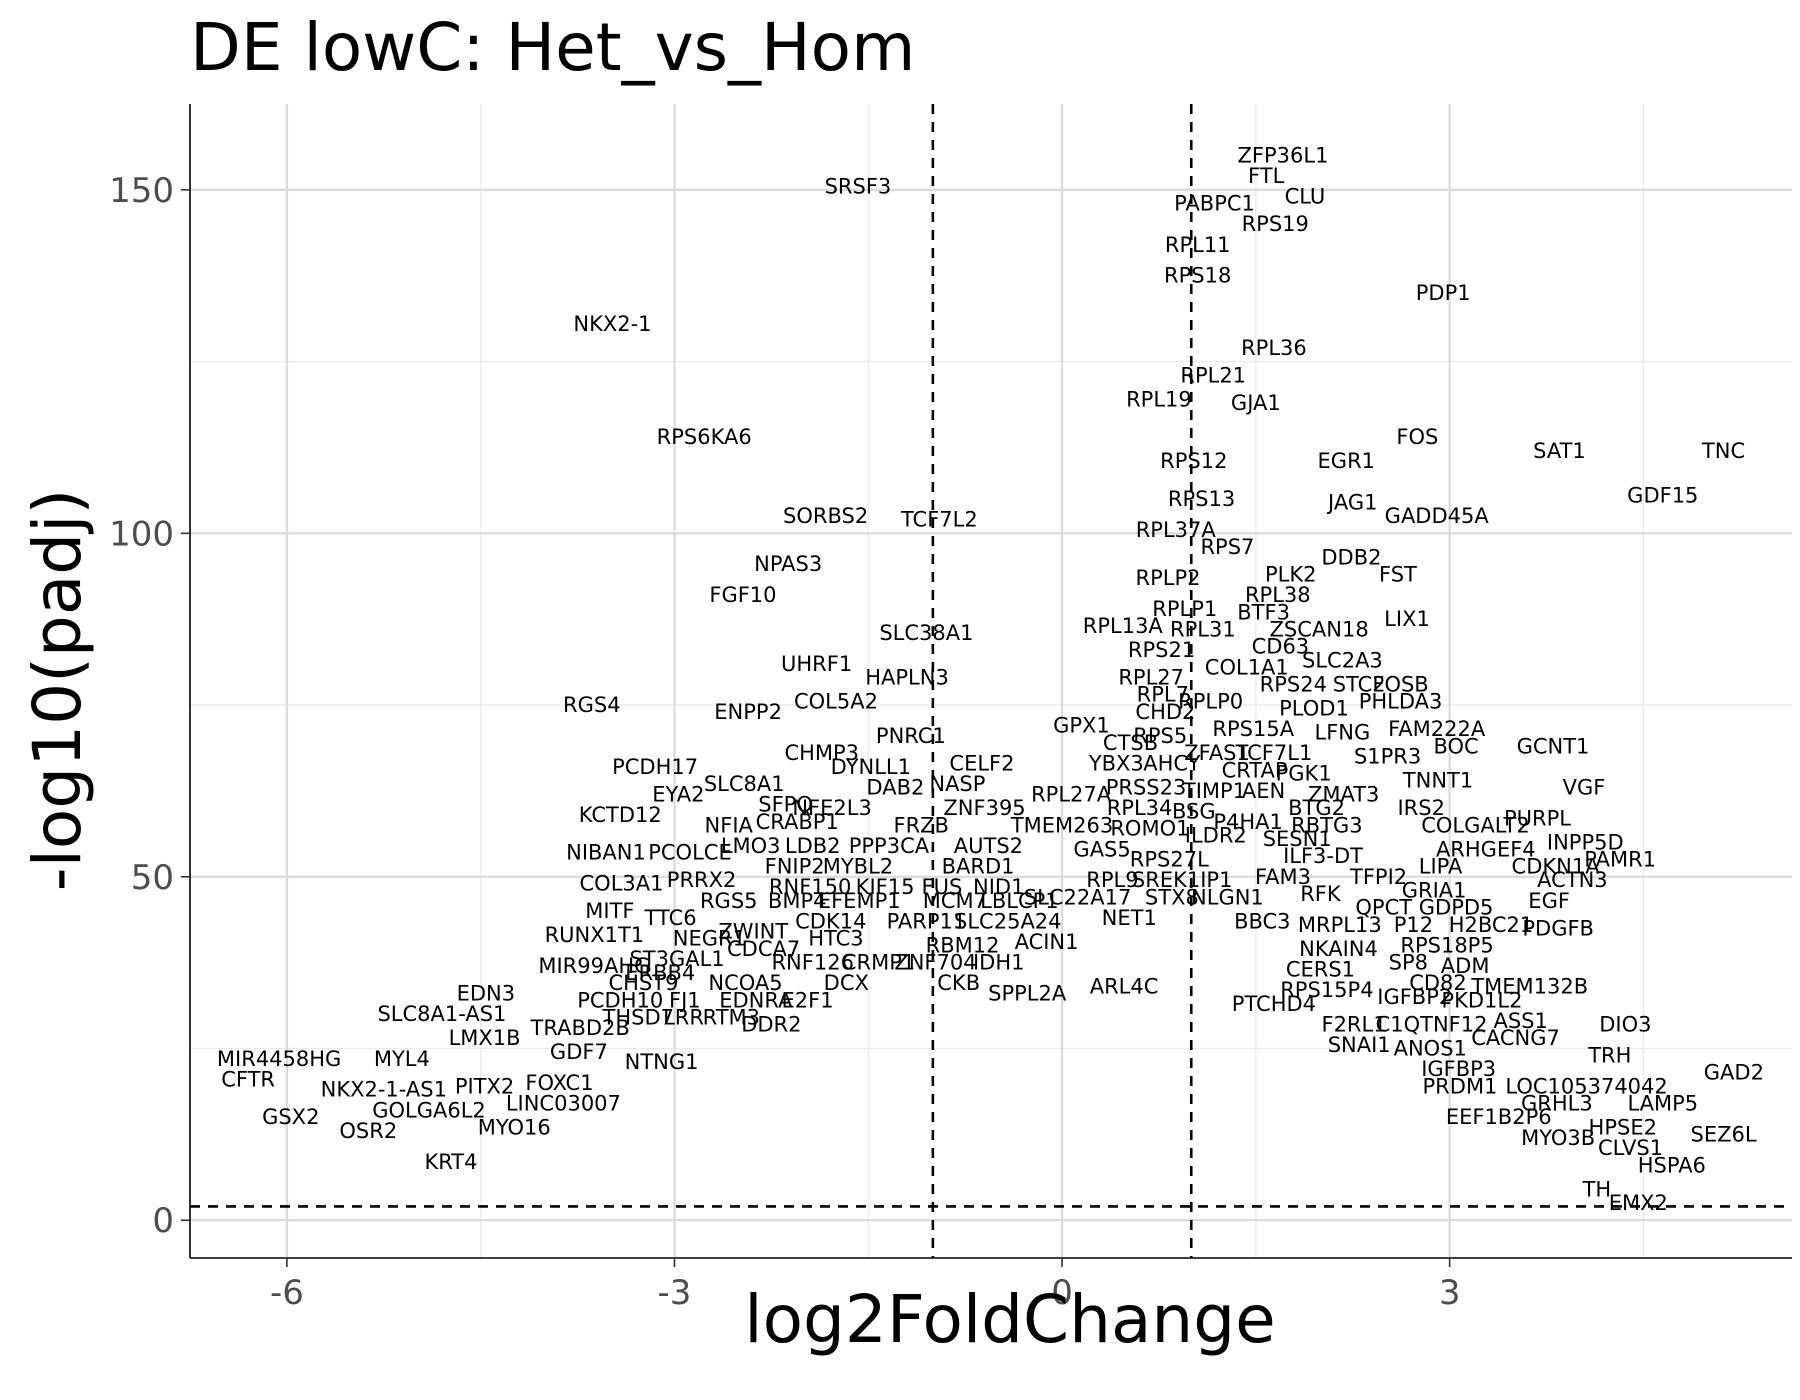 The width and height of the screenshot is (1800, 1400). Describe the element at coordinates (580, 1028) in the screenshot. I see `gene-label-point: TRABD2B` at that location.